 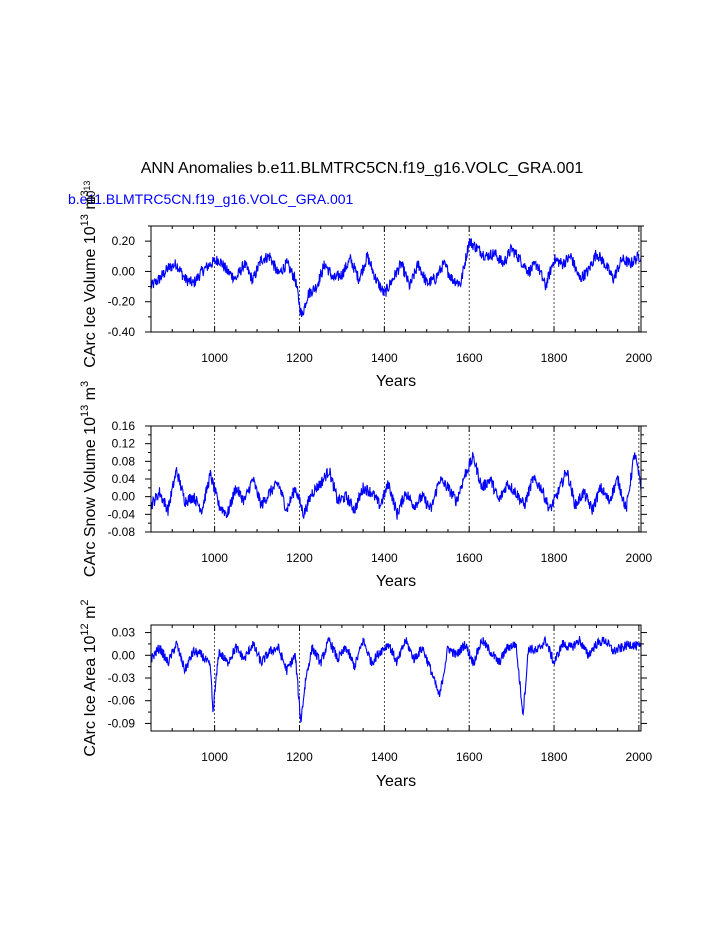 I want to click on y-tick-label-6: 0.16, so click(x=124, y=426).